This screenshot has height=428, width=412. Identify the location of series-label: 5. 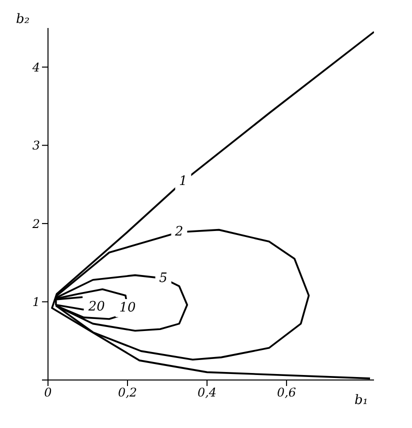
(163, 278).